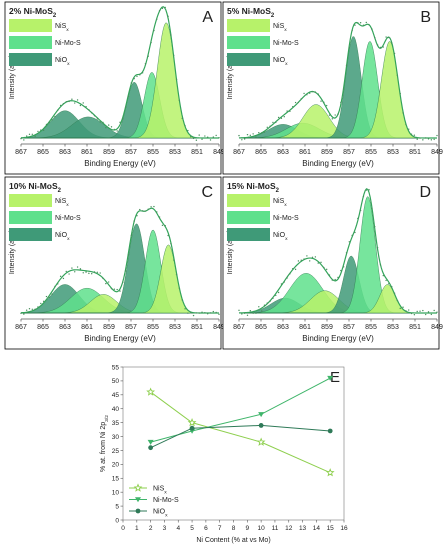 The image size is (444, 550). I want to click on y-tick-label: 5, so click(117, 506).